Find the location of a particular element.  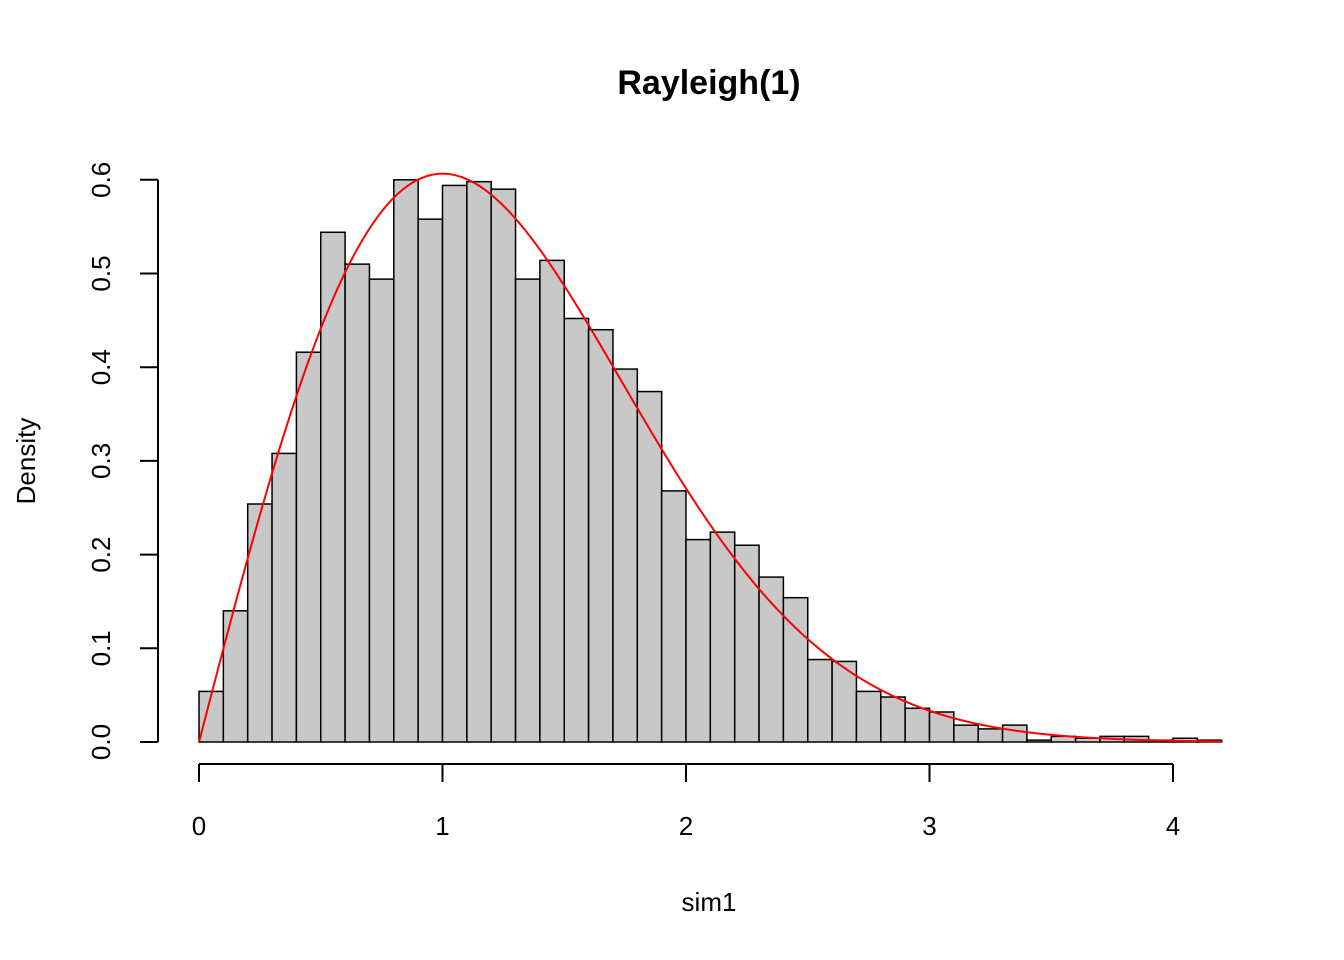

x-axis-label: sim1 is located at coordinates (709, 902).